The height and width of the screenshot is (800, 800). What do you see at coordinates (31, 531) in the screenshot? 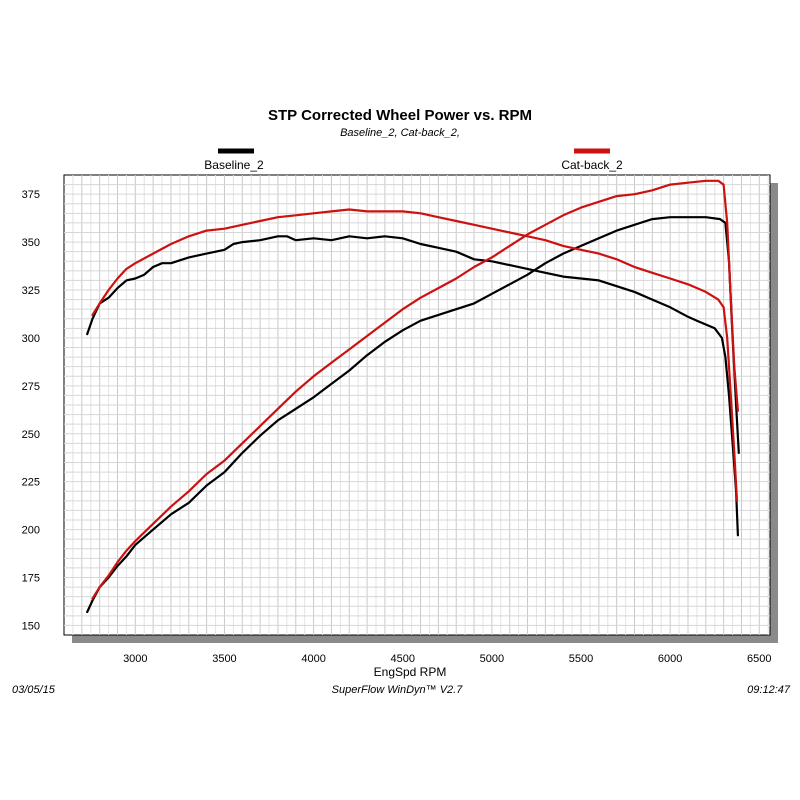
I see `y-tick-label: 200` at bounding box center [31, 531].